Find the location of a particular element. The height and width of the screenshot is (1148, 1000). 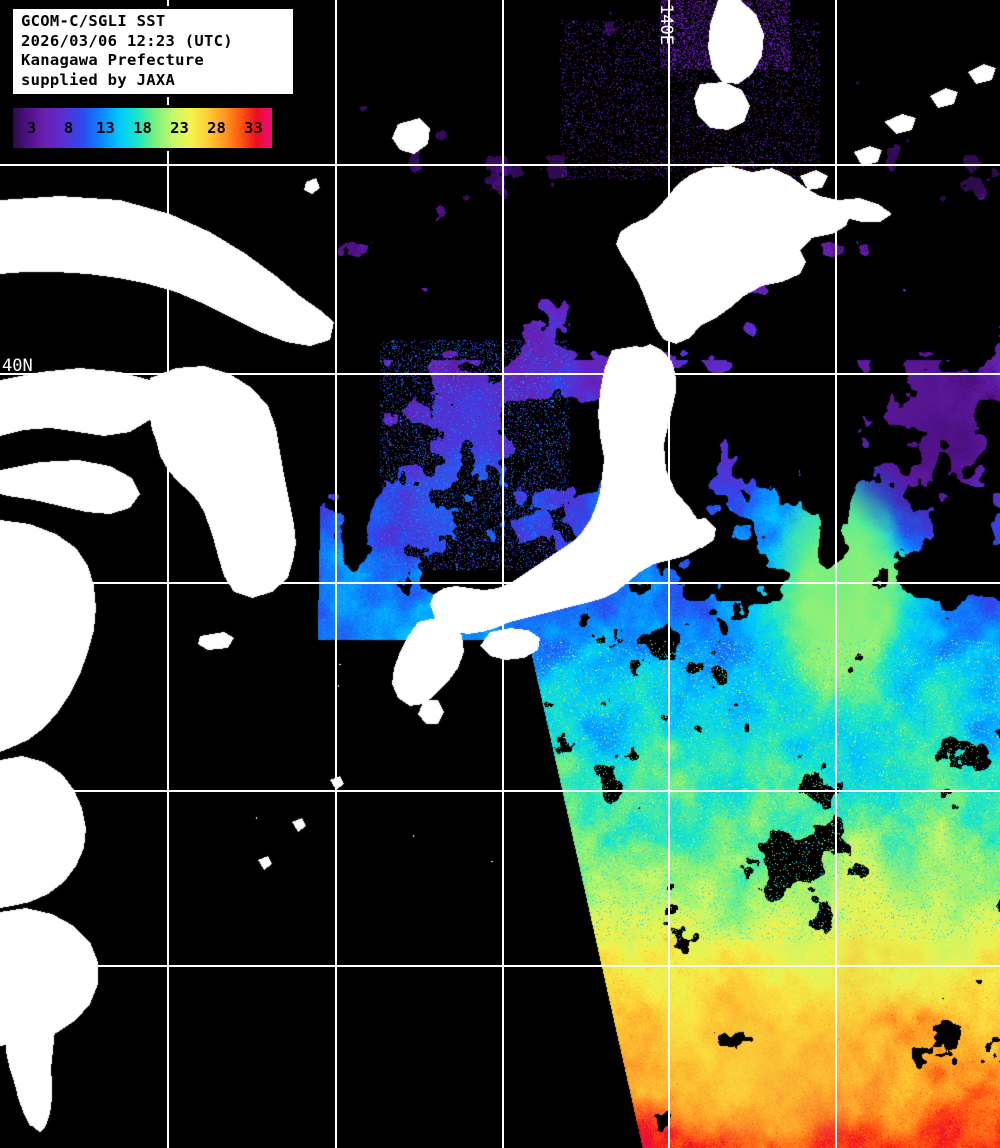

colorbar-tick-28: 28 is located at coordinates (216, 128).